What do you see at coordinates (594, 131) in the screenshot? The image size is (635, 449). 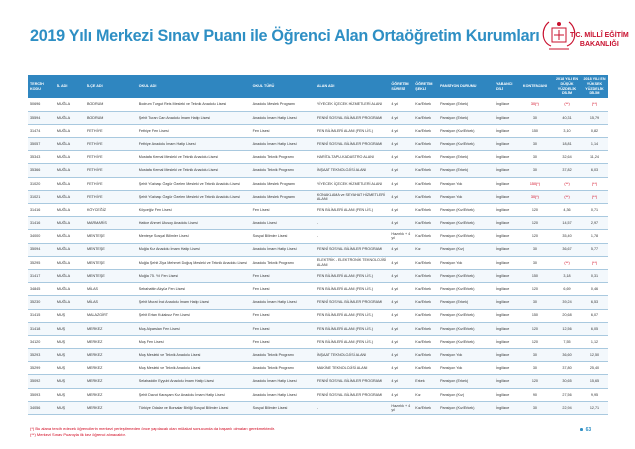 I see `cell-en-yuksek: 0,82` at bounding box center [594, 131].